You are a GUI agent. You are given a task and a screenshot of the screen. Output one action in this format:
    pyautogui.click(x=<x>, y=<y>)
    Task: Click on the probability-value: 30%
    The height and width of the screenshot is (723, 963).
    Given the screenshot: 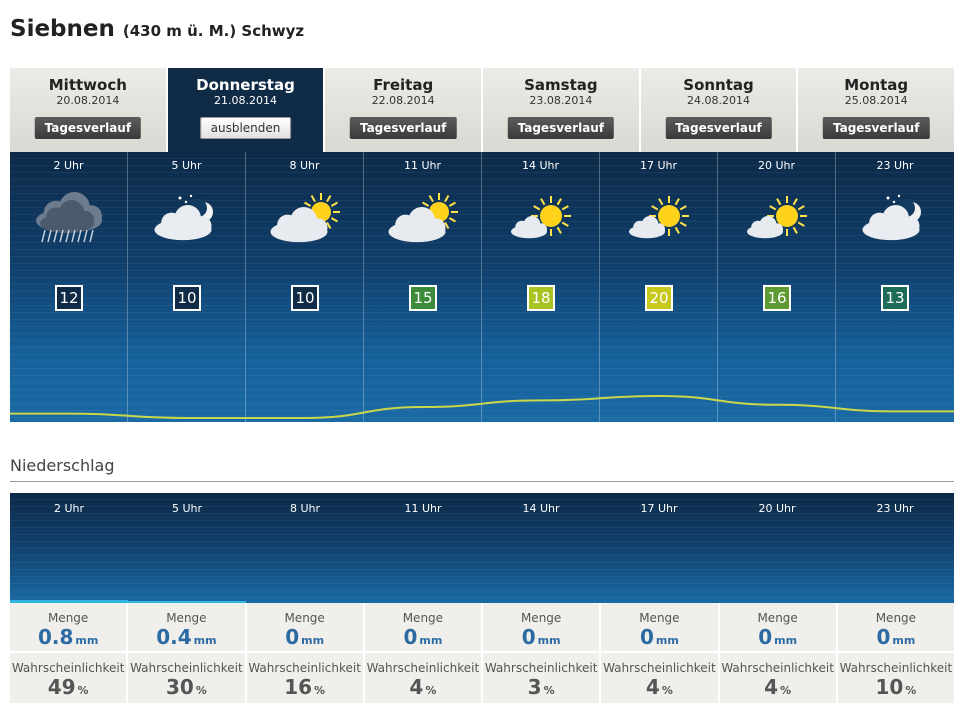 What is the action you would take?
    pyautogui.click(x=186, y=689)
    